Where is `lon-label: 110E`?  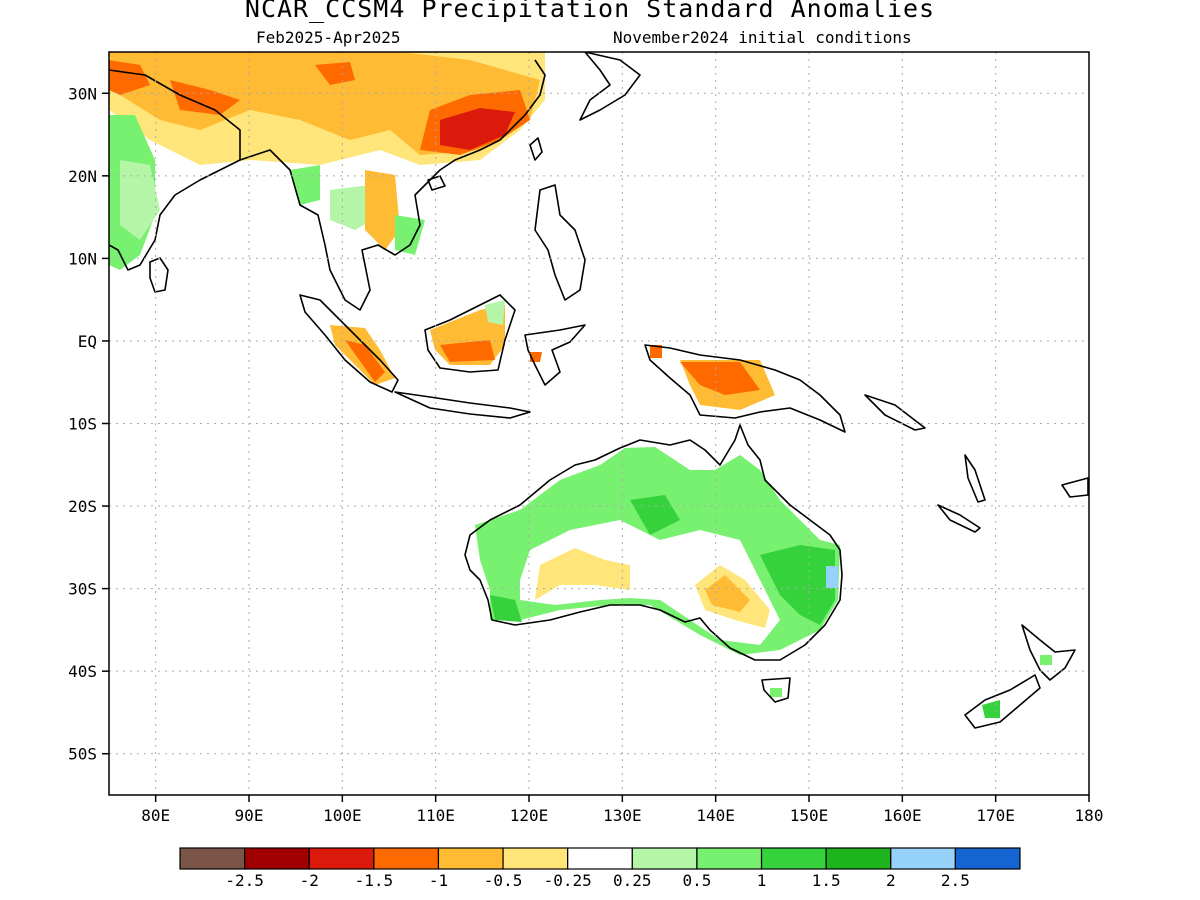 lon-label: 110E is located at coordinates (435, 815).